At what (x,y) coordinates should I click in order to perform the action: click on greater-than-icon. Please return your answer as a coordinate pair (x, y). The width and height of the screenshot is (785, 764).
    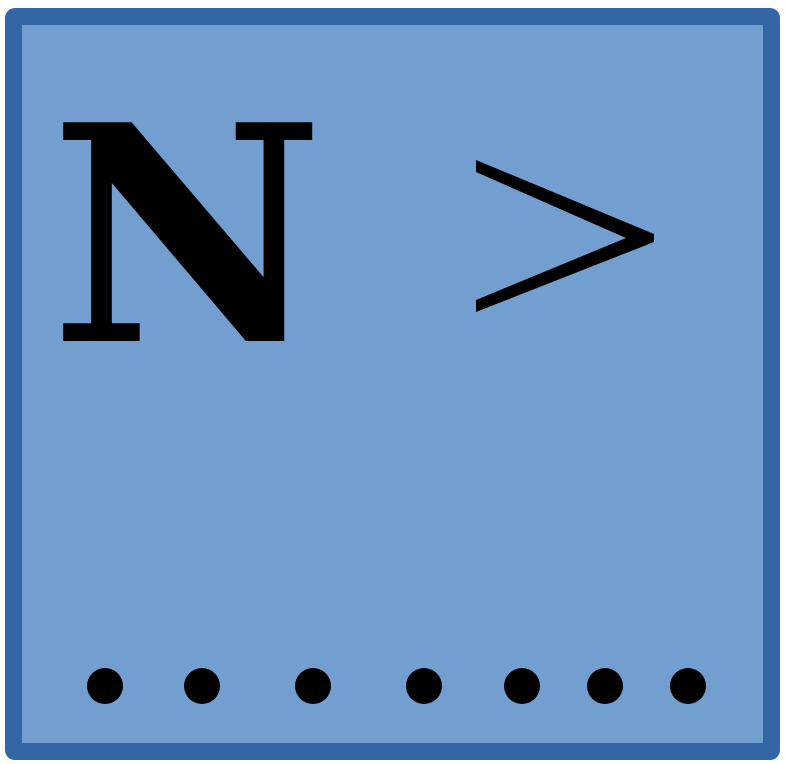
    Looking at the image, I should click on (565, 236).